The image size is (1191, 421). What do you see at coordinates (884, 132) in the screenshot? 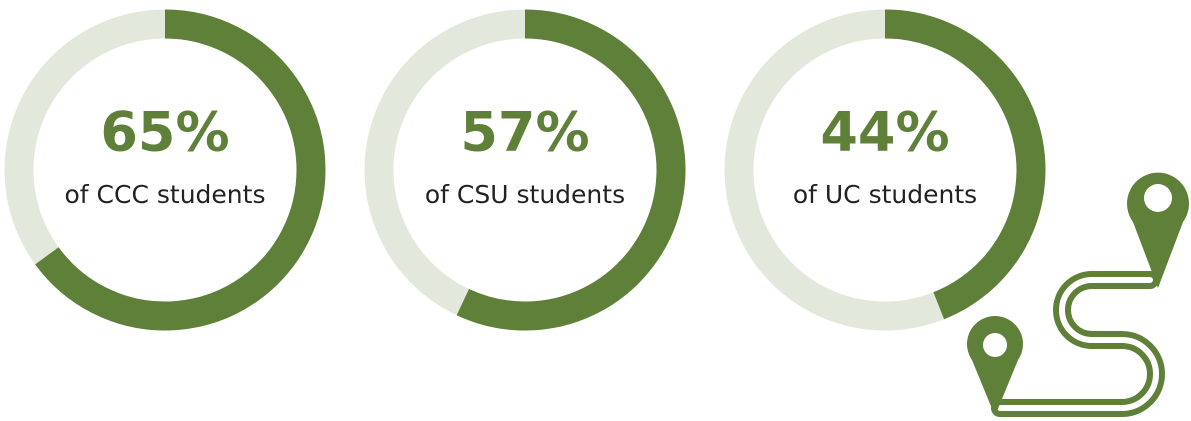
I see `percent-label: 44%` at bounding box center [884, 132].